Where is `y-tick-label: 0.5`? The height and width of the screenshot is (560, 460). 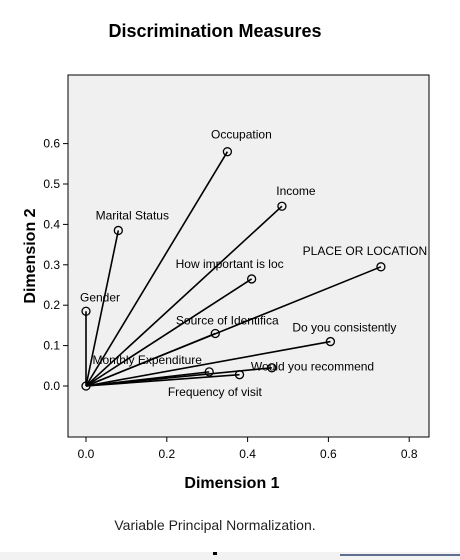 y-tick-label: 0.5 is located at coordinates (51, 184).